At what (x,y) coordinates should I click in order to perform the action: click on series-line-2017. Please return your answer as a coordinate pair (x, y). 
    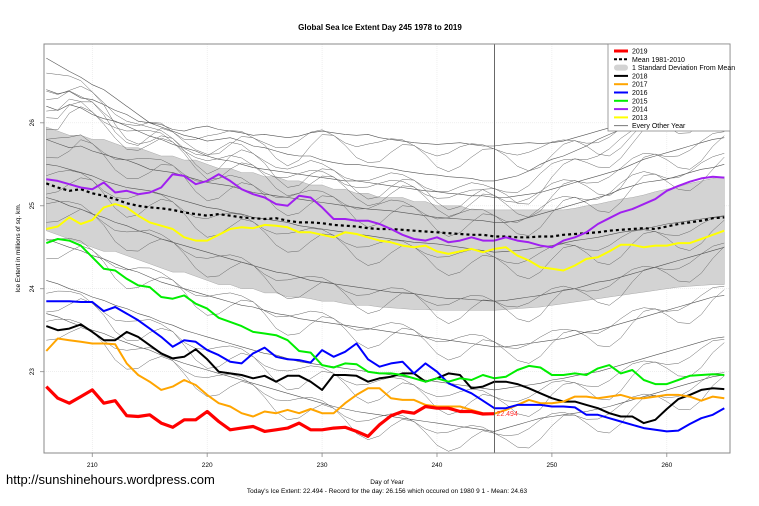
    Looking at the image, I should click on (385, 377).